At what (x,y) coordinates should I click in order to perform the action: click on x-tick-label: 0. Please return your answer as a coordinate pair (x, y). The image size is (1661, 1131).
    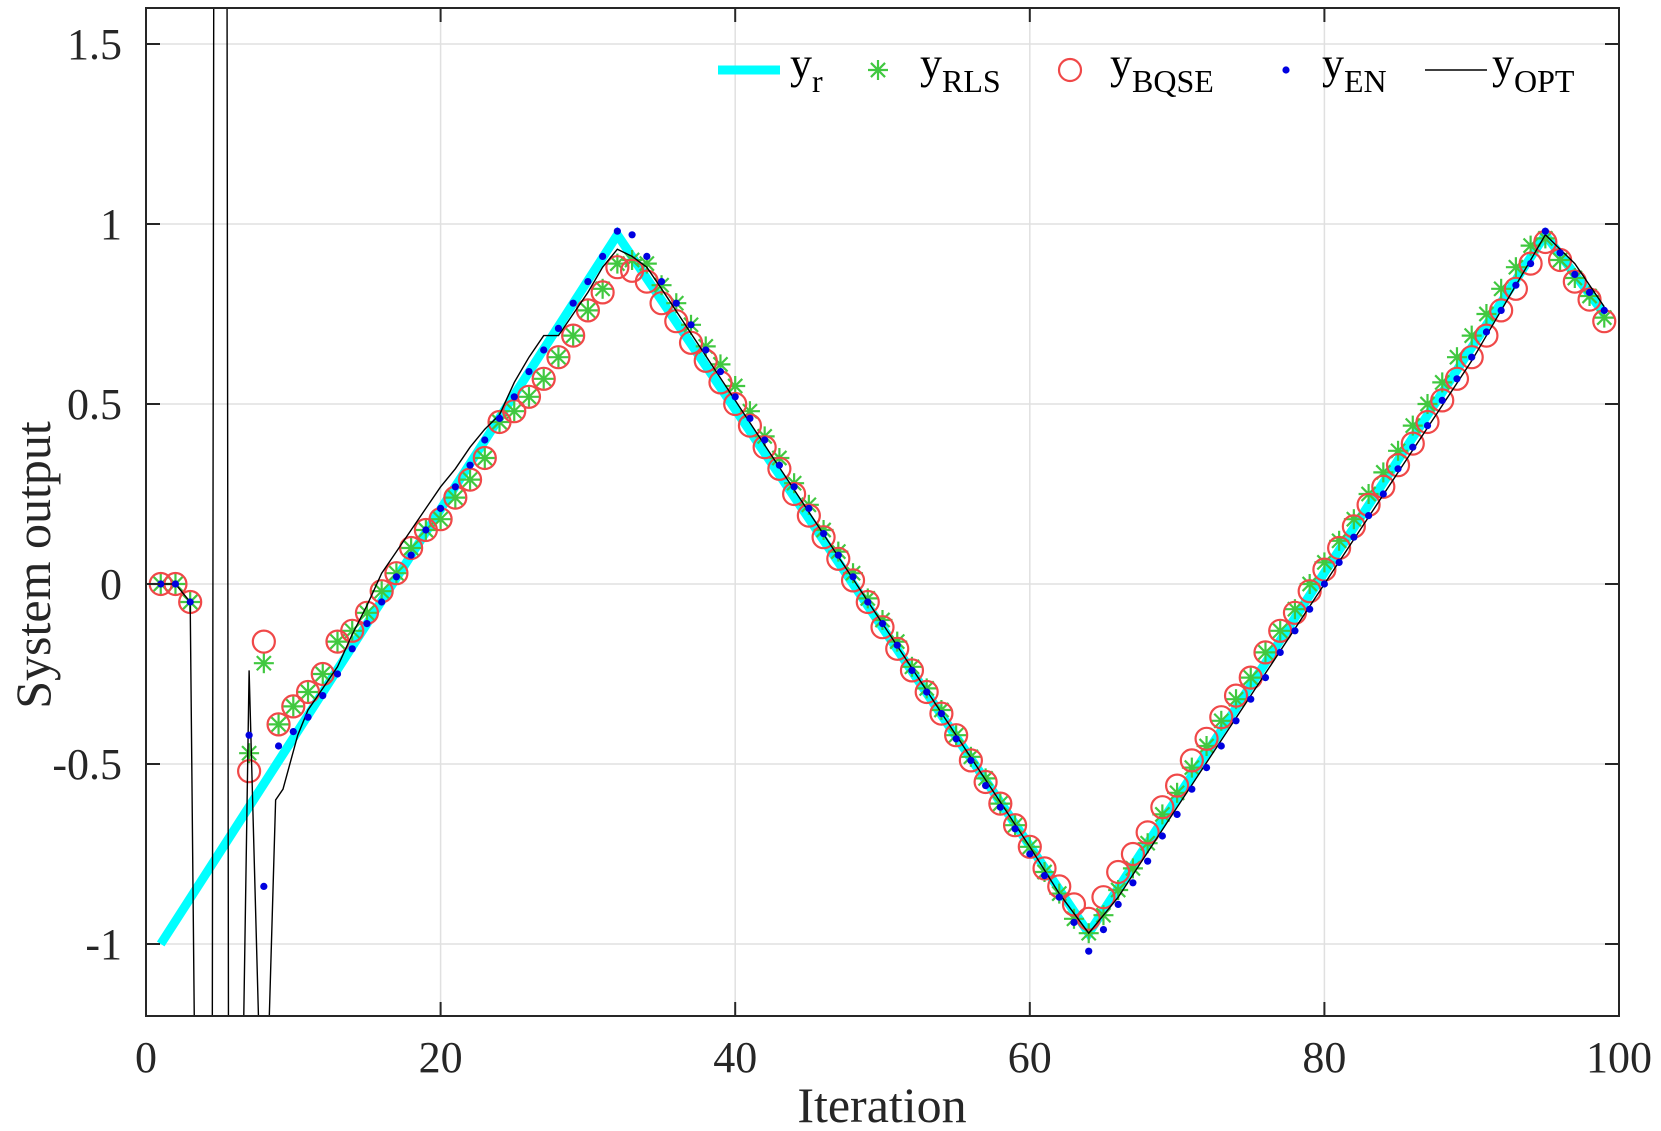
    Looking at the image, I should click on (146, 1057).